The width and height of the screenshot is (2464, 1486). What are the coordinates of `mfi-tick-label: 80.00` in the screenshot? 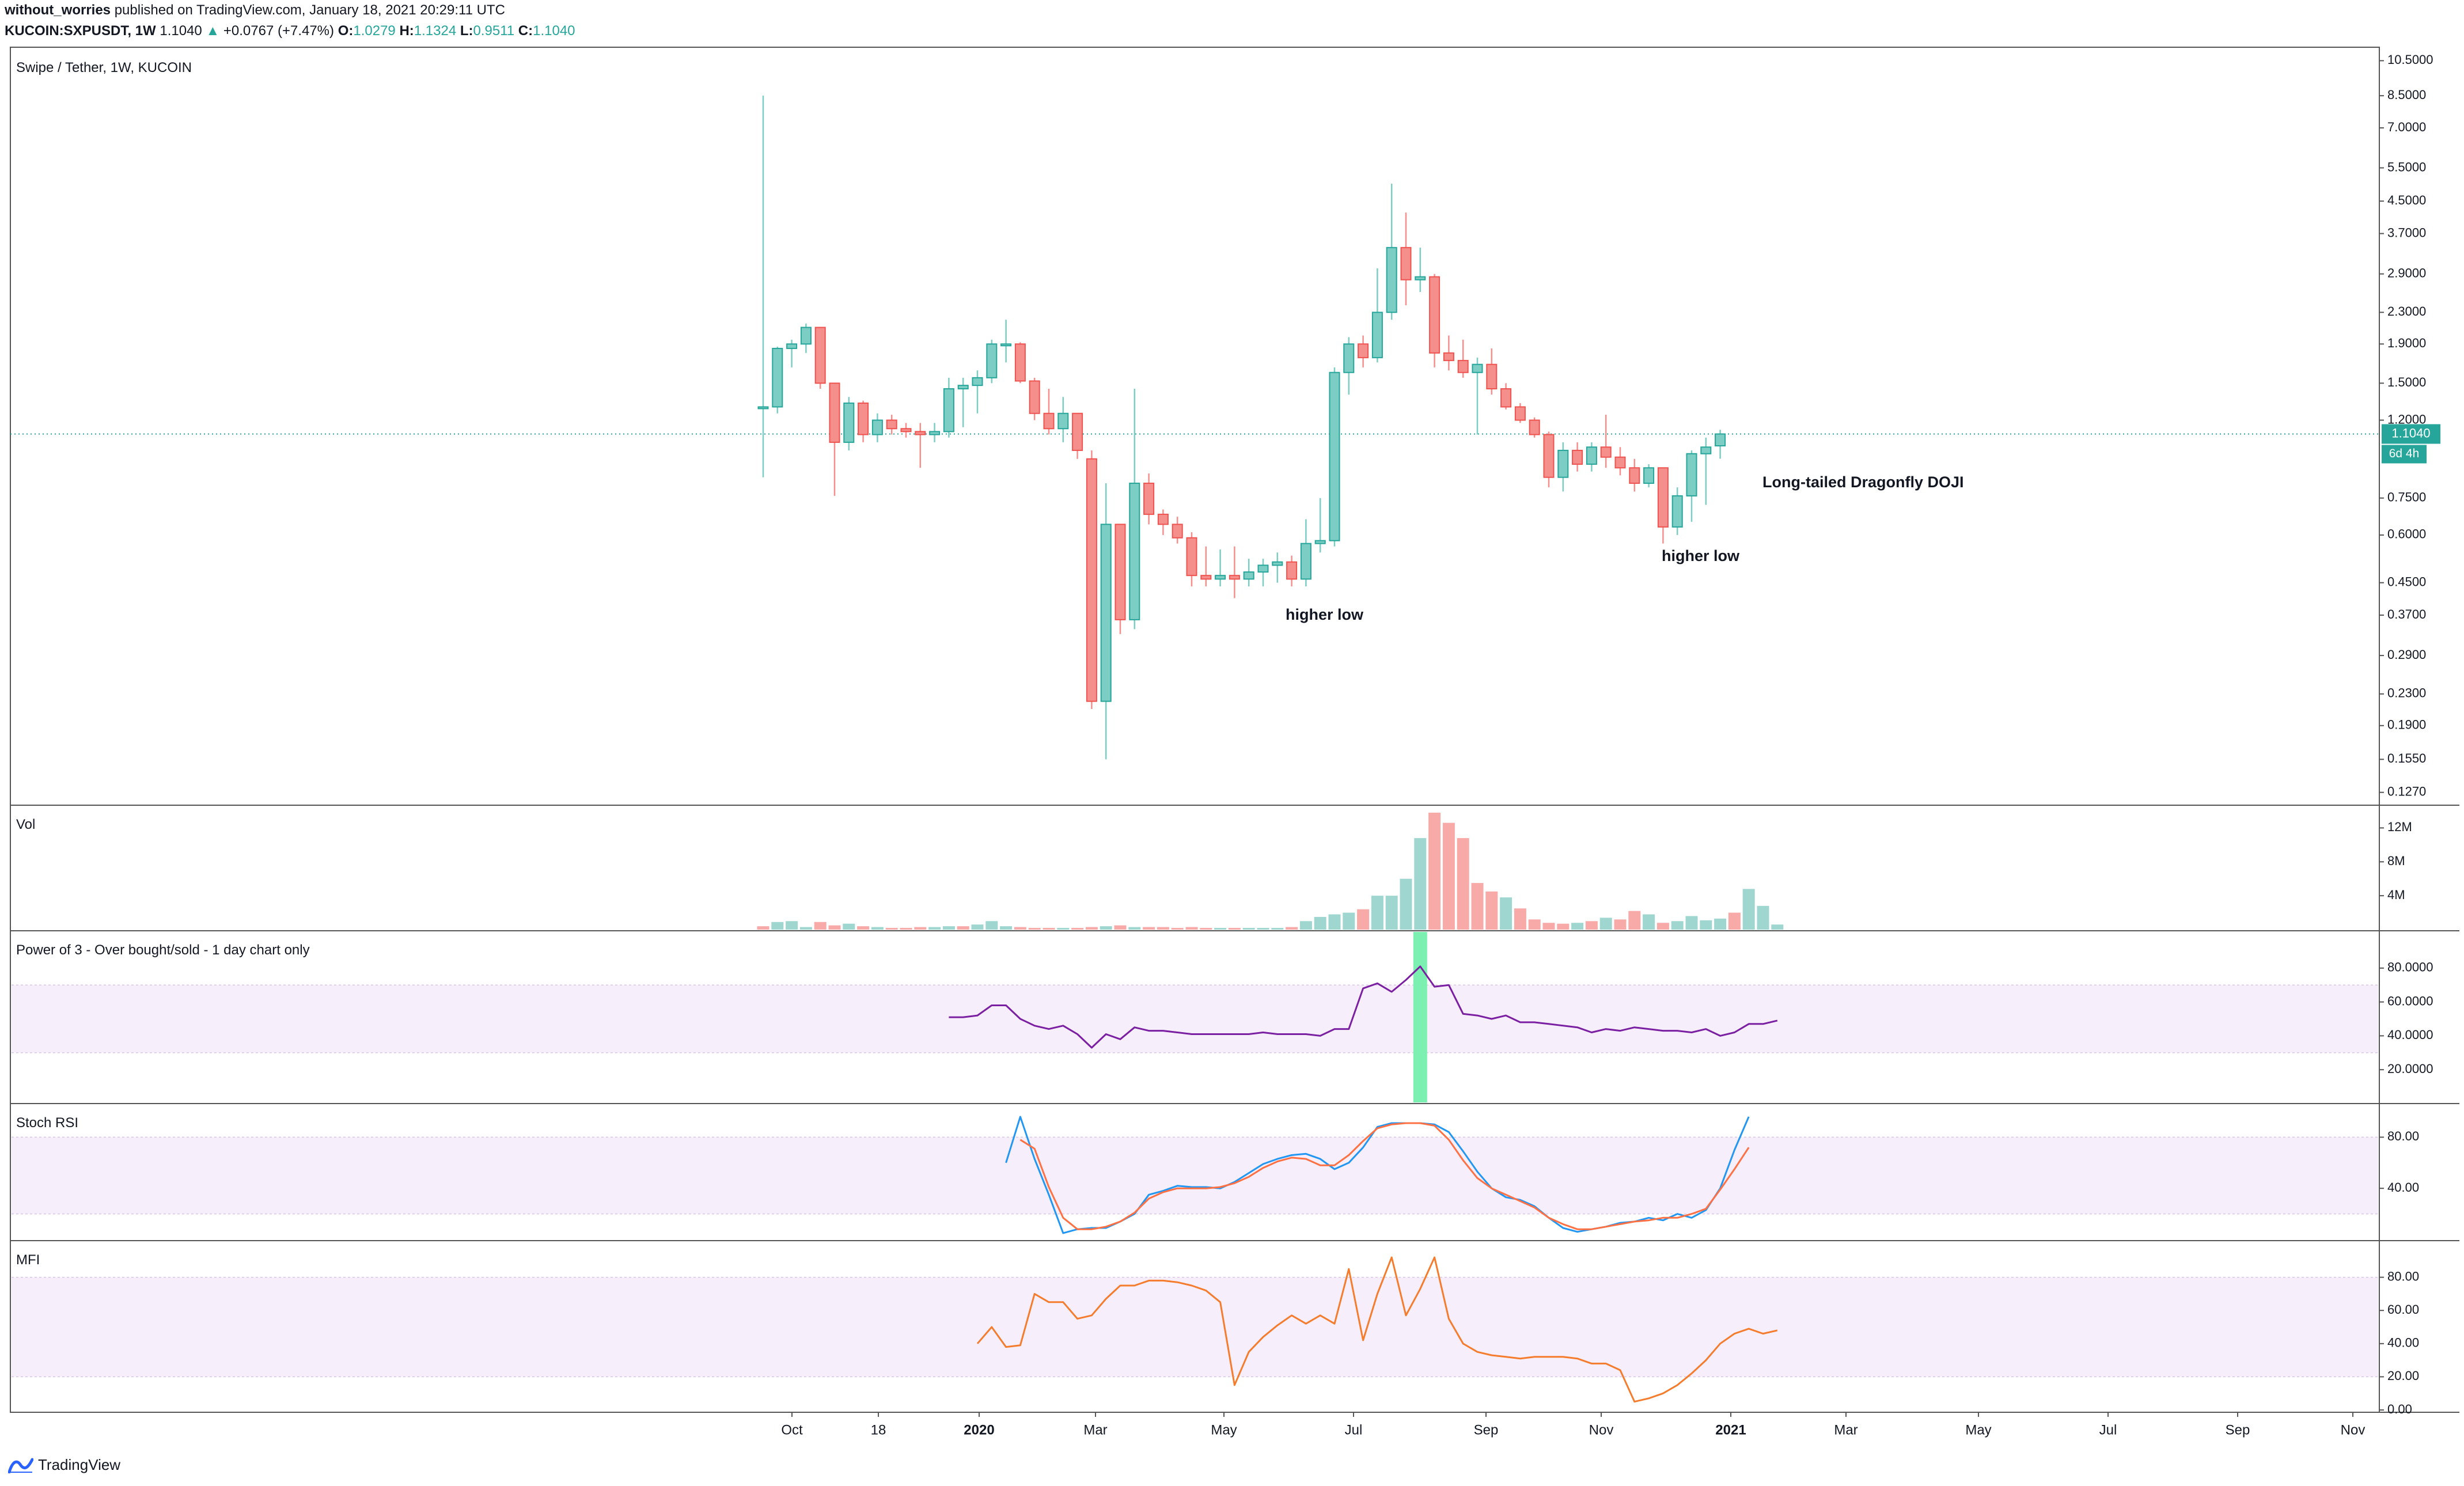 It's located at (2403, 1276).